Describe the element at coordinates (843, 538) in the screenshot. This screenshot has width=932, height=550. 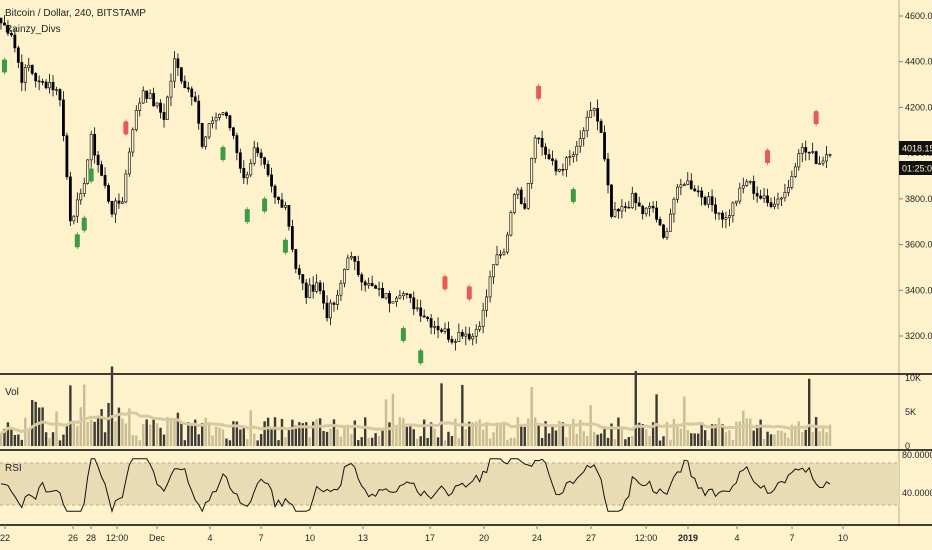
I see `time-tick-label: 10` at that location.